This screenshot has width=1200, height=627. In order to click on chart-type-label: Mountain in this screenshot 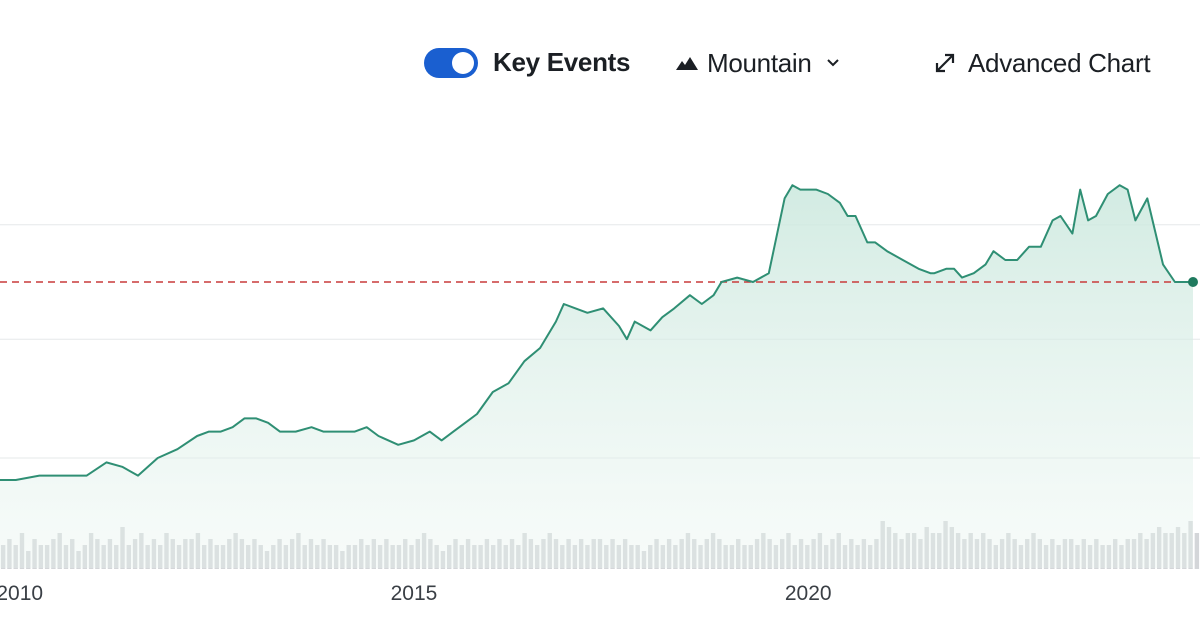, I will do `click(759, 62)`.